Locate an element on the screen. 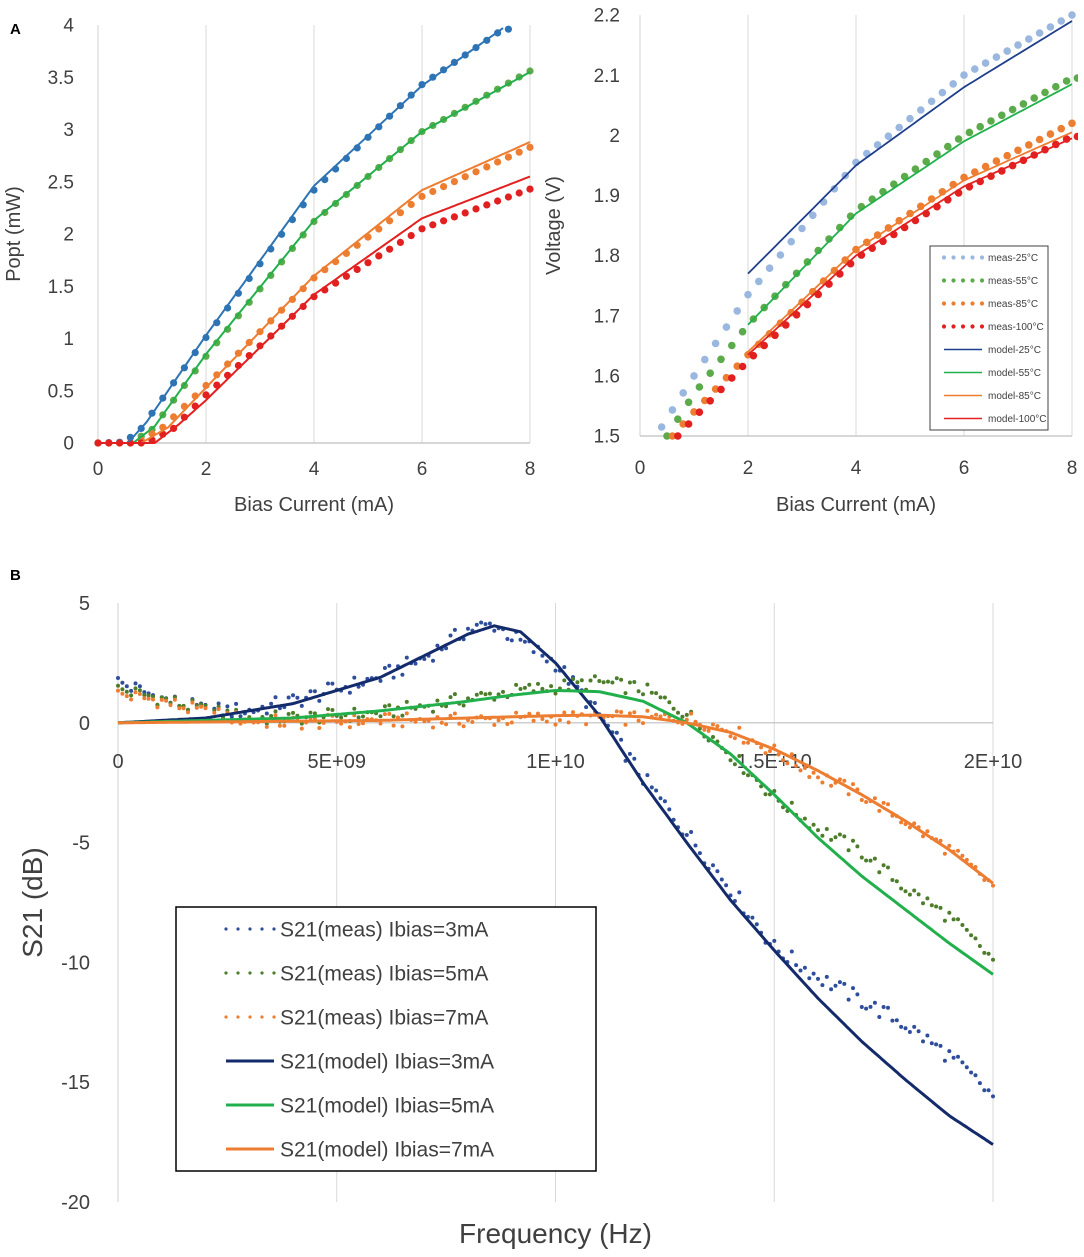 The height and width of the screenshot is (1257, 1084). legend-label: S21(meas) Ibias=5mA is located at coordinates (384, 973).